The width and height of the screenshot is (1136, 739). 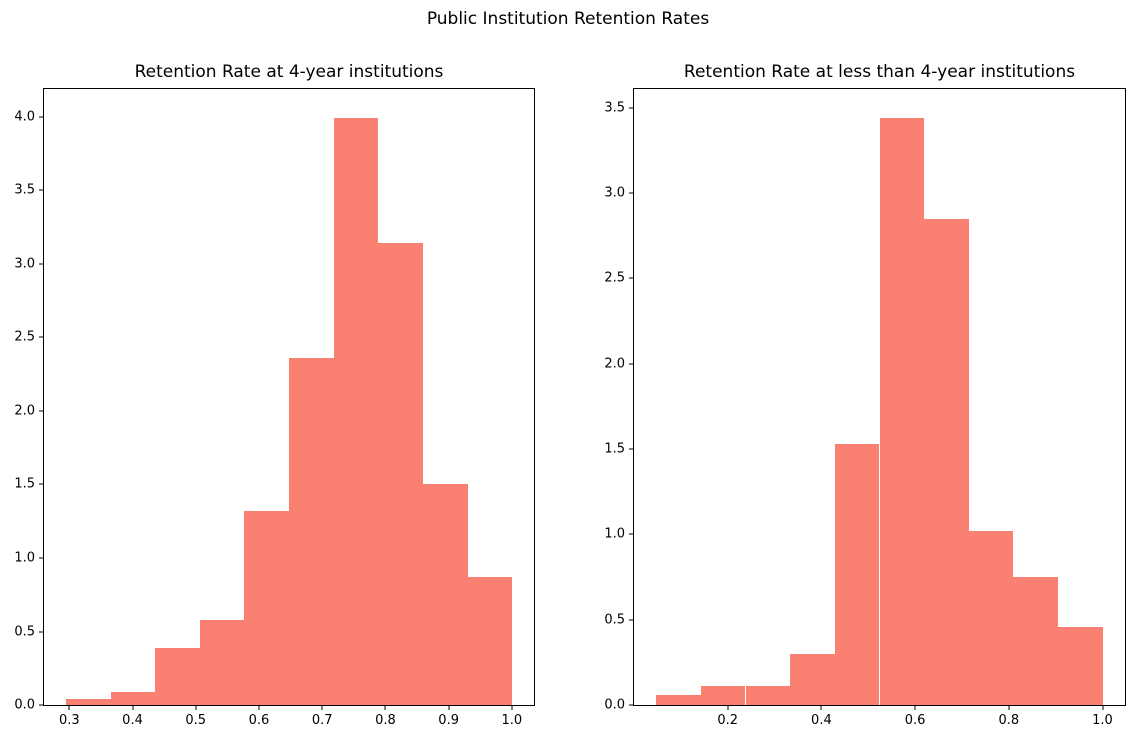 I want to click on left-plot-title: Retention Rate at 4-year institutions, so click(x=289, y=72).